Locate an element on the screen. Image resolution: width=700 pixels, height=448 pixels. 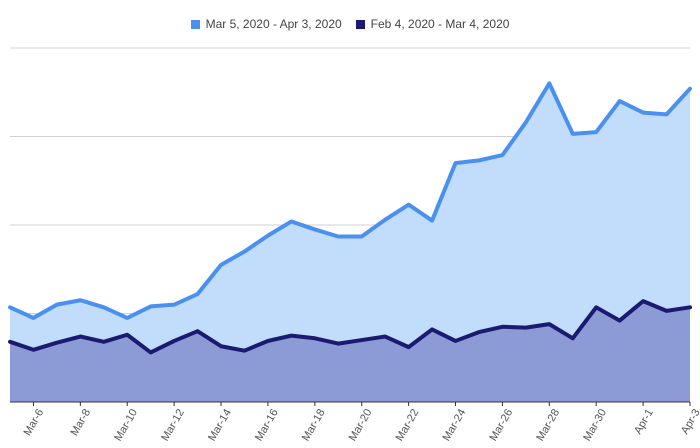
x-tick-label: Mar-26 is located at coordinates (501, 425).